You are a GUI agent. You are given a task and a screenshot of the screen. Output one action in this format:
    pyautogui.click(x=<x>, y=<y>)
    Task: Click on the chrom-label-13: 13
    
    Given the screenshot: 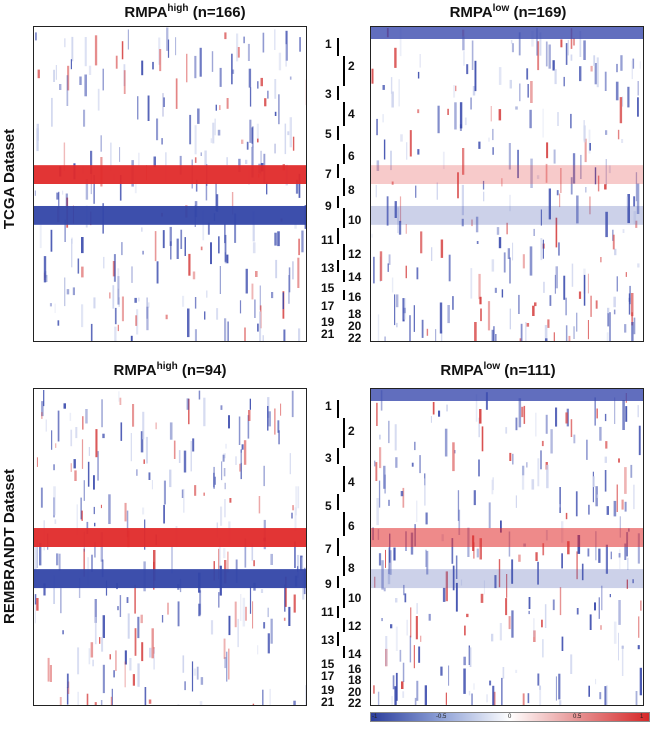 What is the action you would take?
    pyautogui.click(x=328, y=640)
    